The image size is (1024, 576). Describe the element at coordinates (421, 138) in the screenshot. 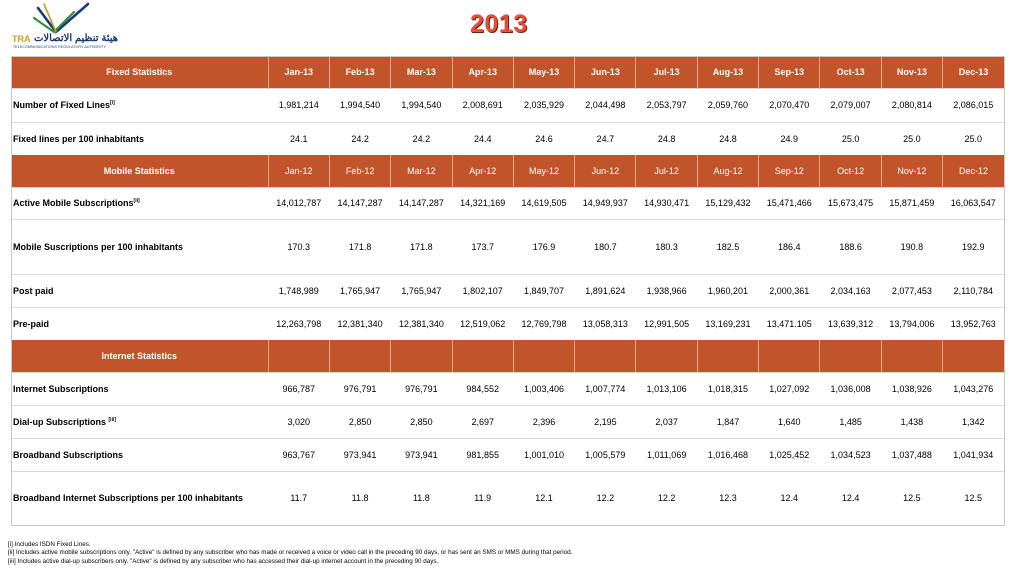

I see `table-cell: 24.2` at that location.